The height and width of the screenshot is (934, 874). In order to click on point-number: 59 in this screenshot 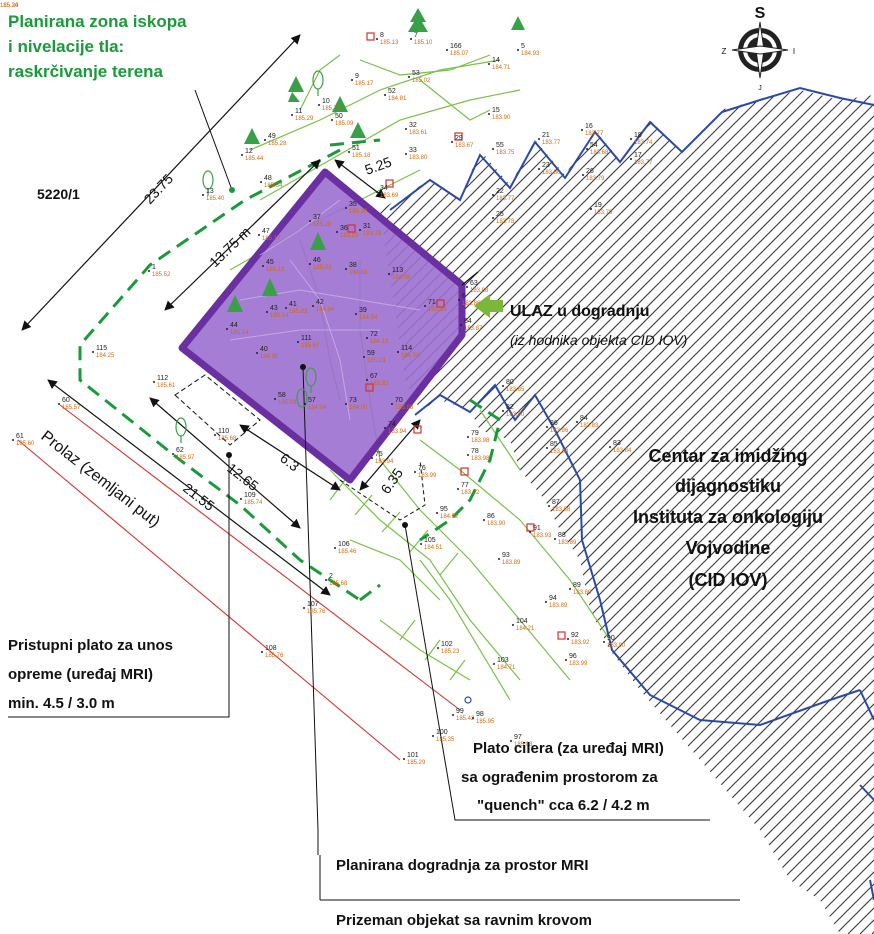, I will do `click(371, 353)`.